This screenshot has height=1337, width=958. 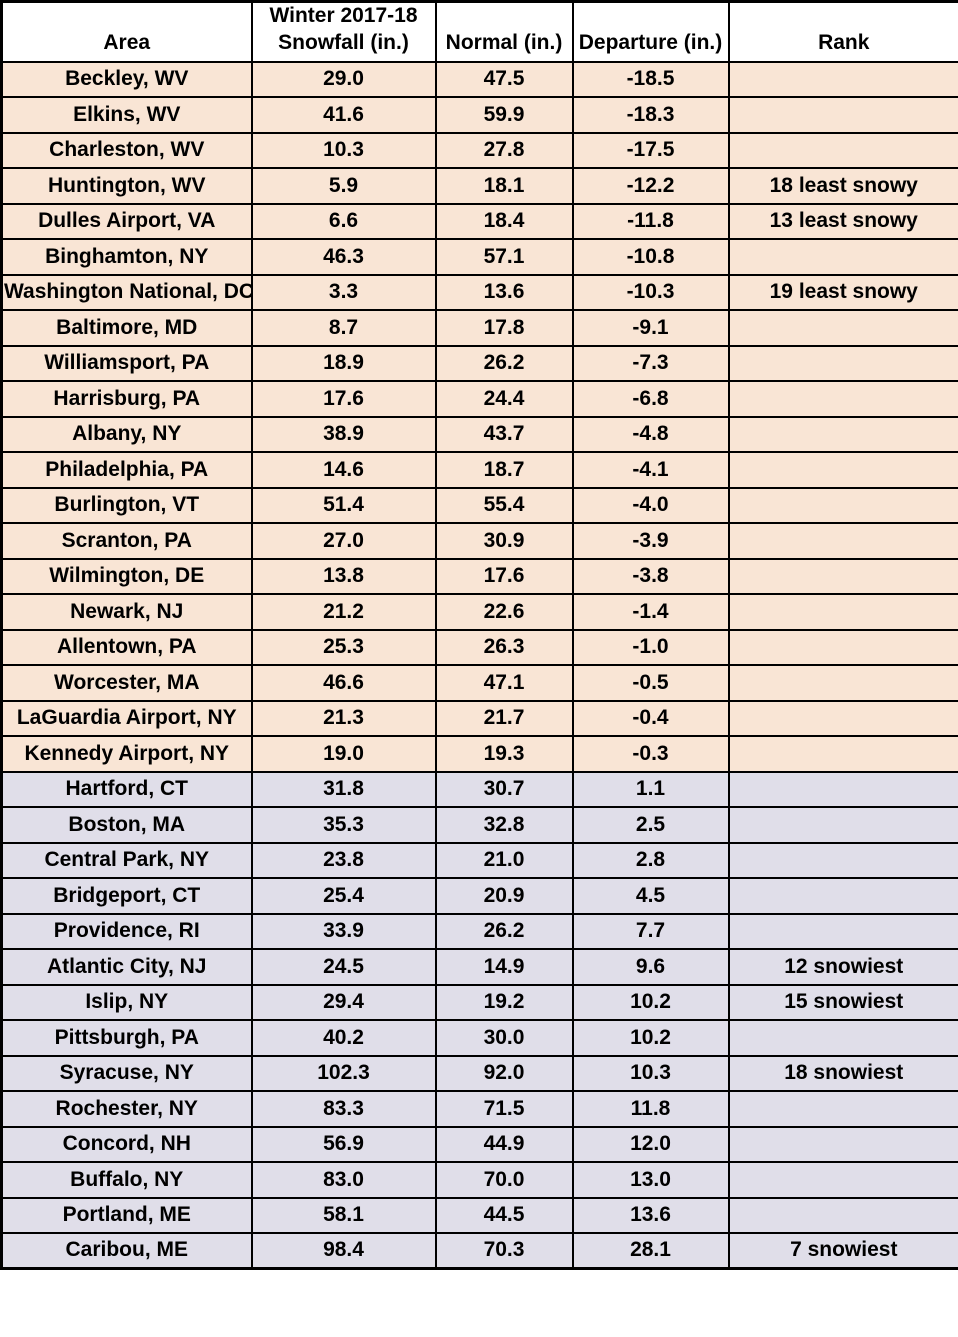 What do you see at coordinates (479, 363) in the screenshot?
I see `table-row: Williamsport, PA 18.9 26.2 -7.3` at bounding box center [479, 363].